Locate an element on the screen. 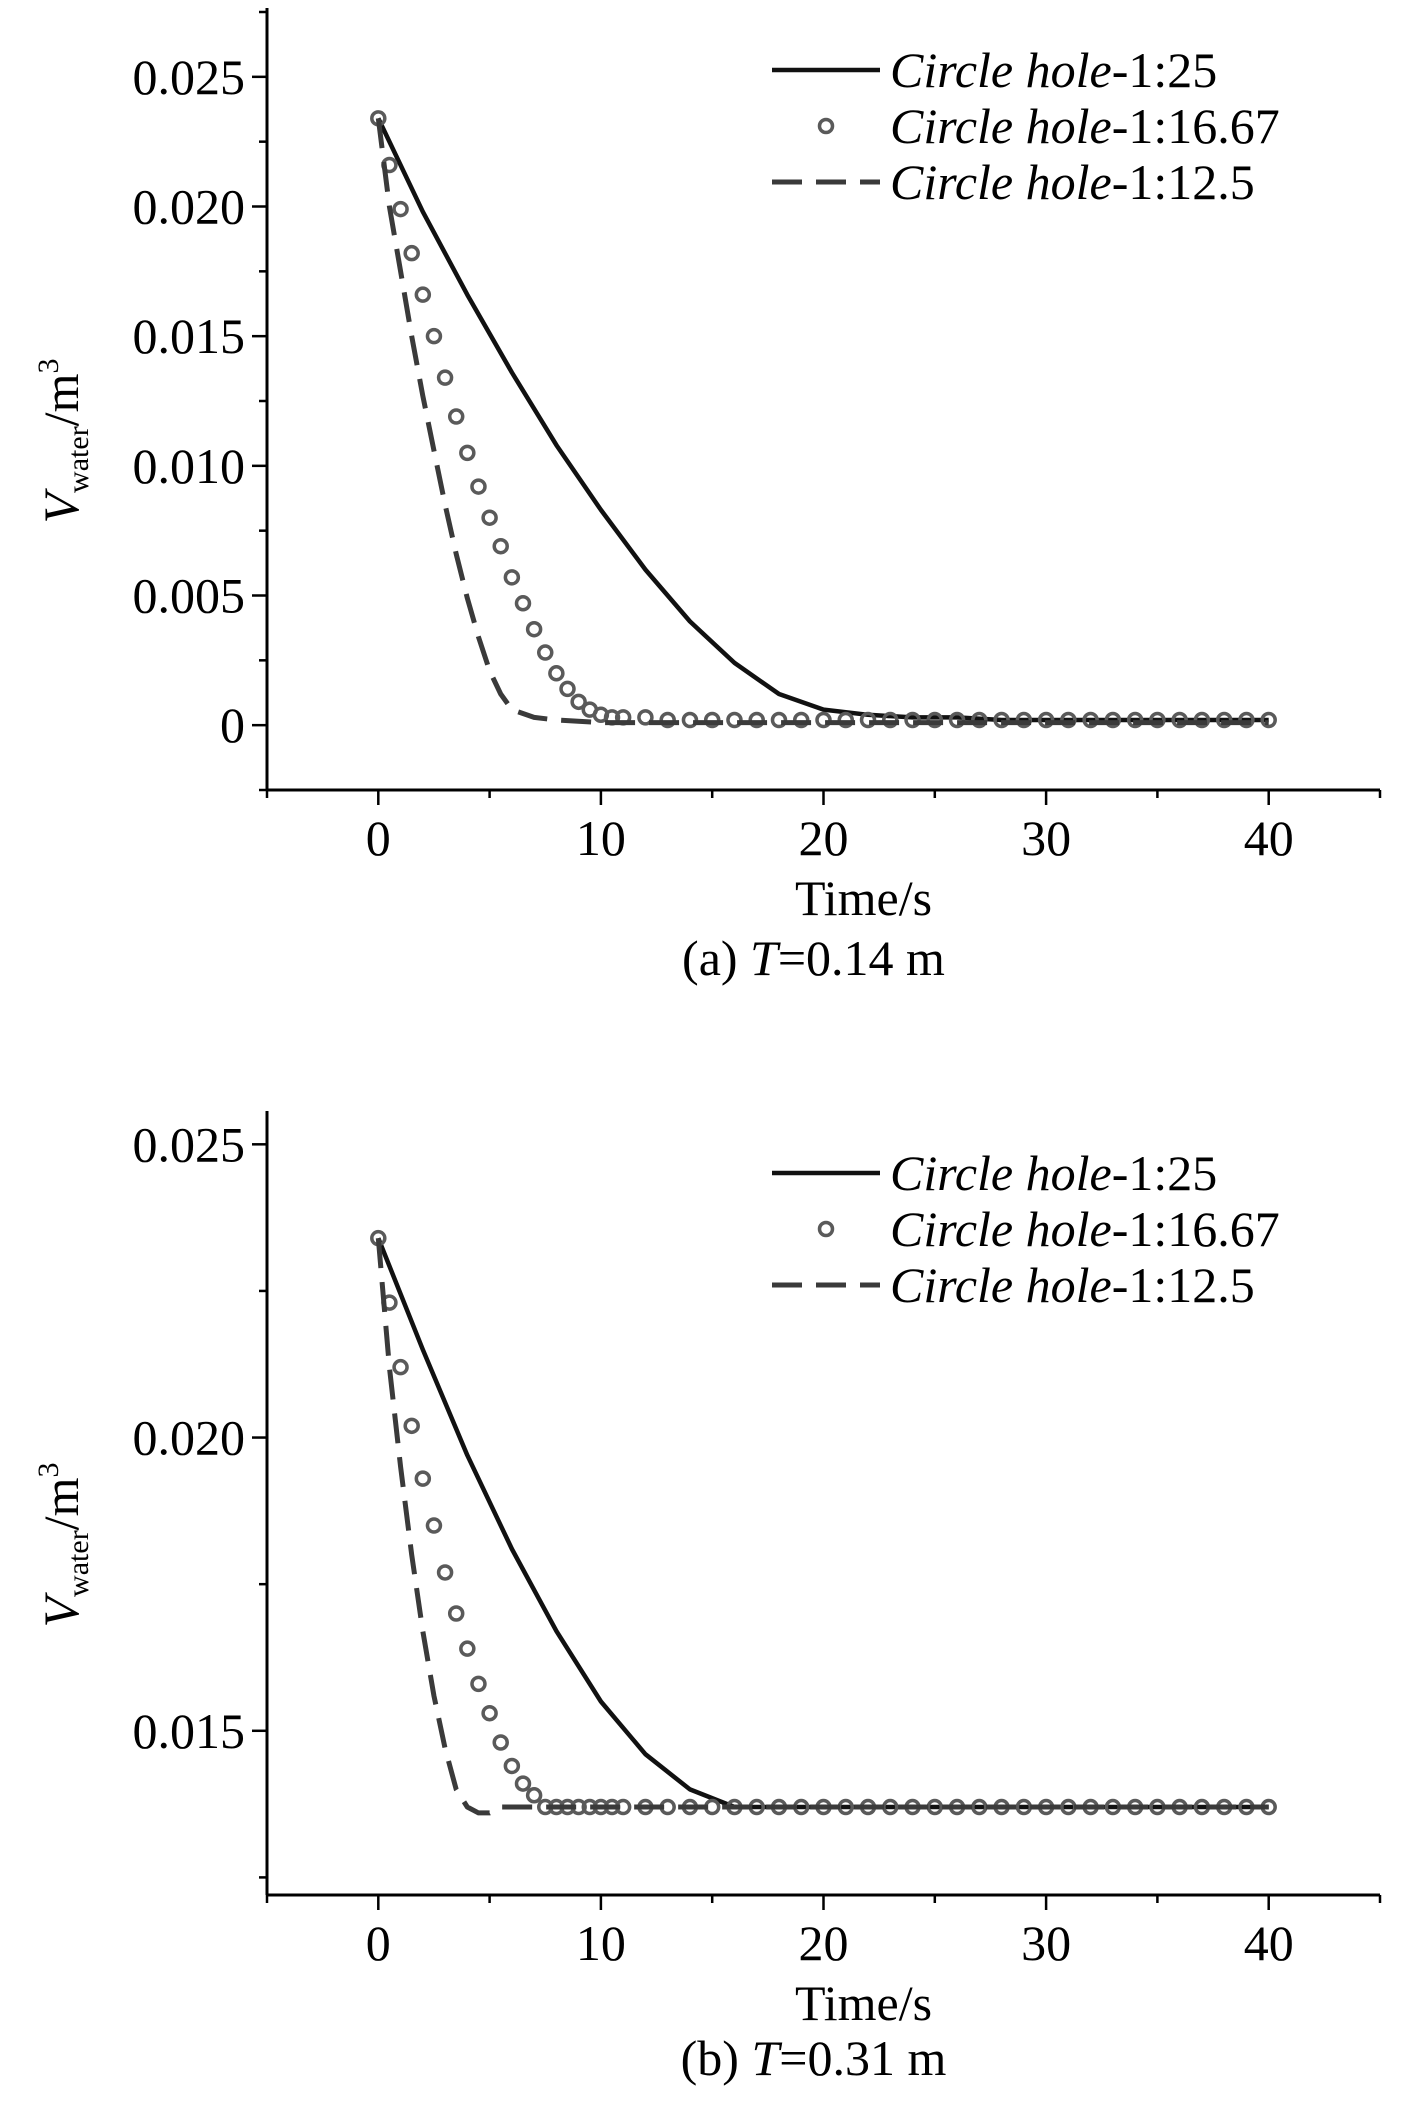 Image resolution: width=1417 pixels, height=2109 pixels. y-tick-label: 0.005 is located at coordinates (189, 596).